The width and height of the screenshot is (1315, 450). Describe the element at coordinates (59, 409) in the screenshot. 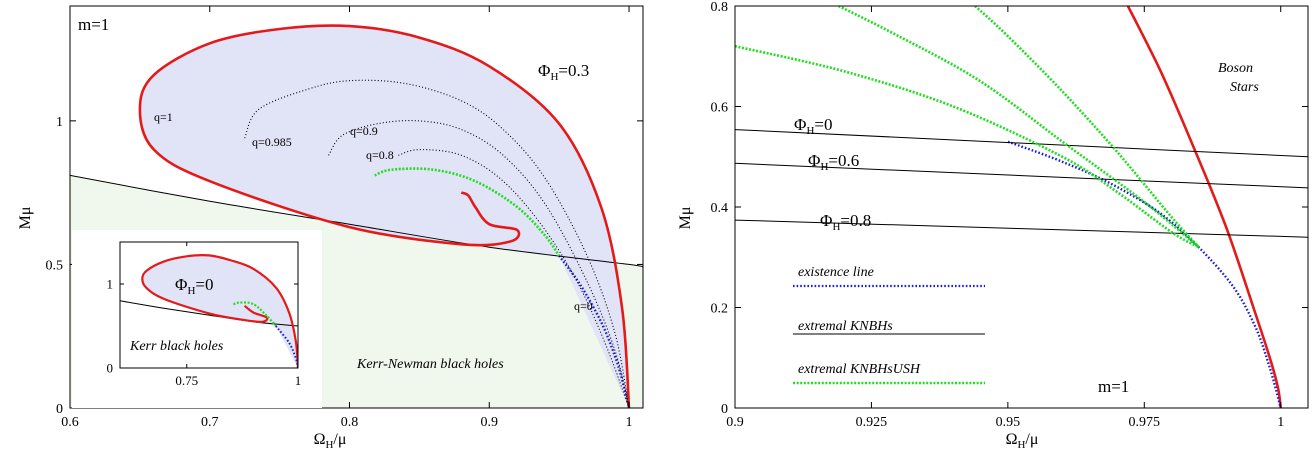

I see `left-y-tick-label: 0` at that location.